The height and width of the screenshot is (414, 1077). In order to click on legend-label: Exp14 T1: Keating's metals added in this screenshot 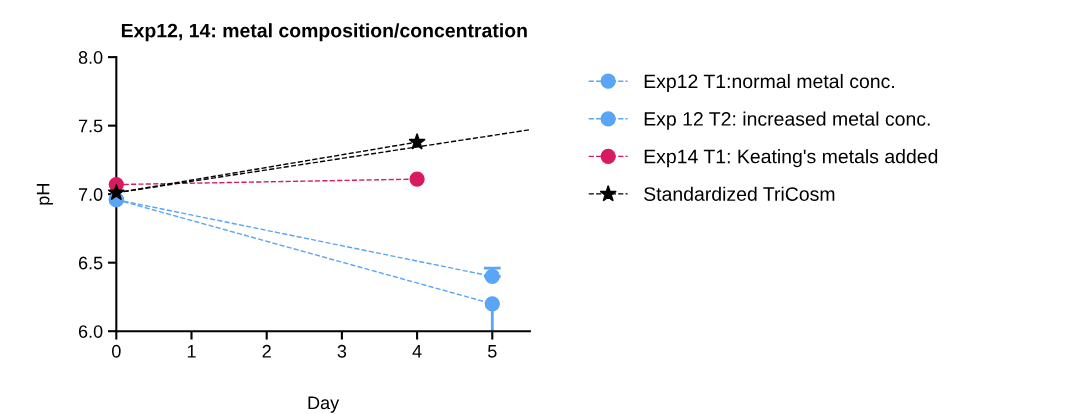, I will do `click(791, 158)`.